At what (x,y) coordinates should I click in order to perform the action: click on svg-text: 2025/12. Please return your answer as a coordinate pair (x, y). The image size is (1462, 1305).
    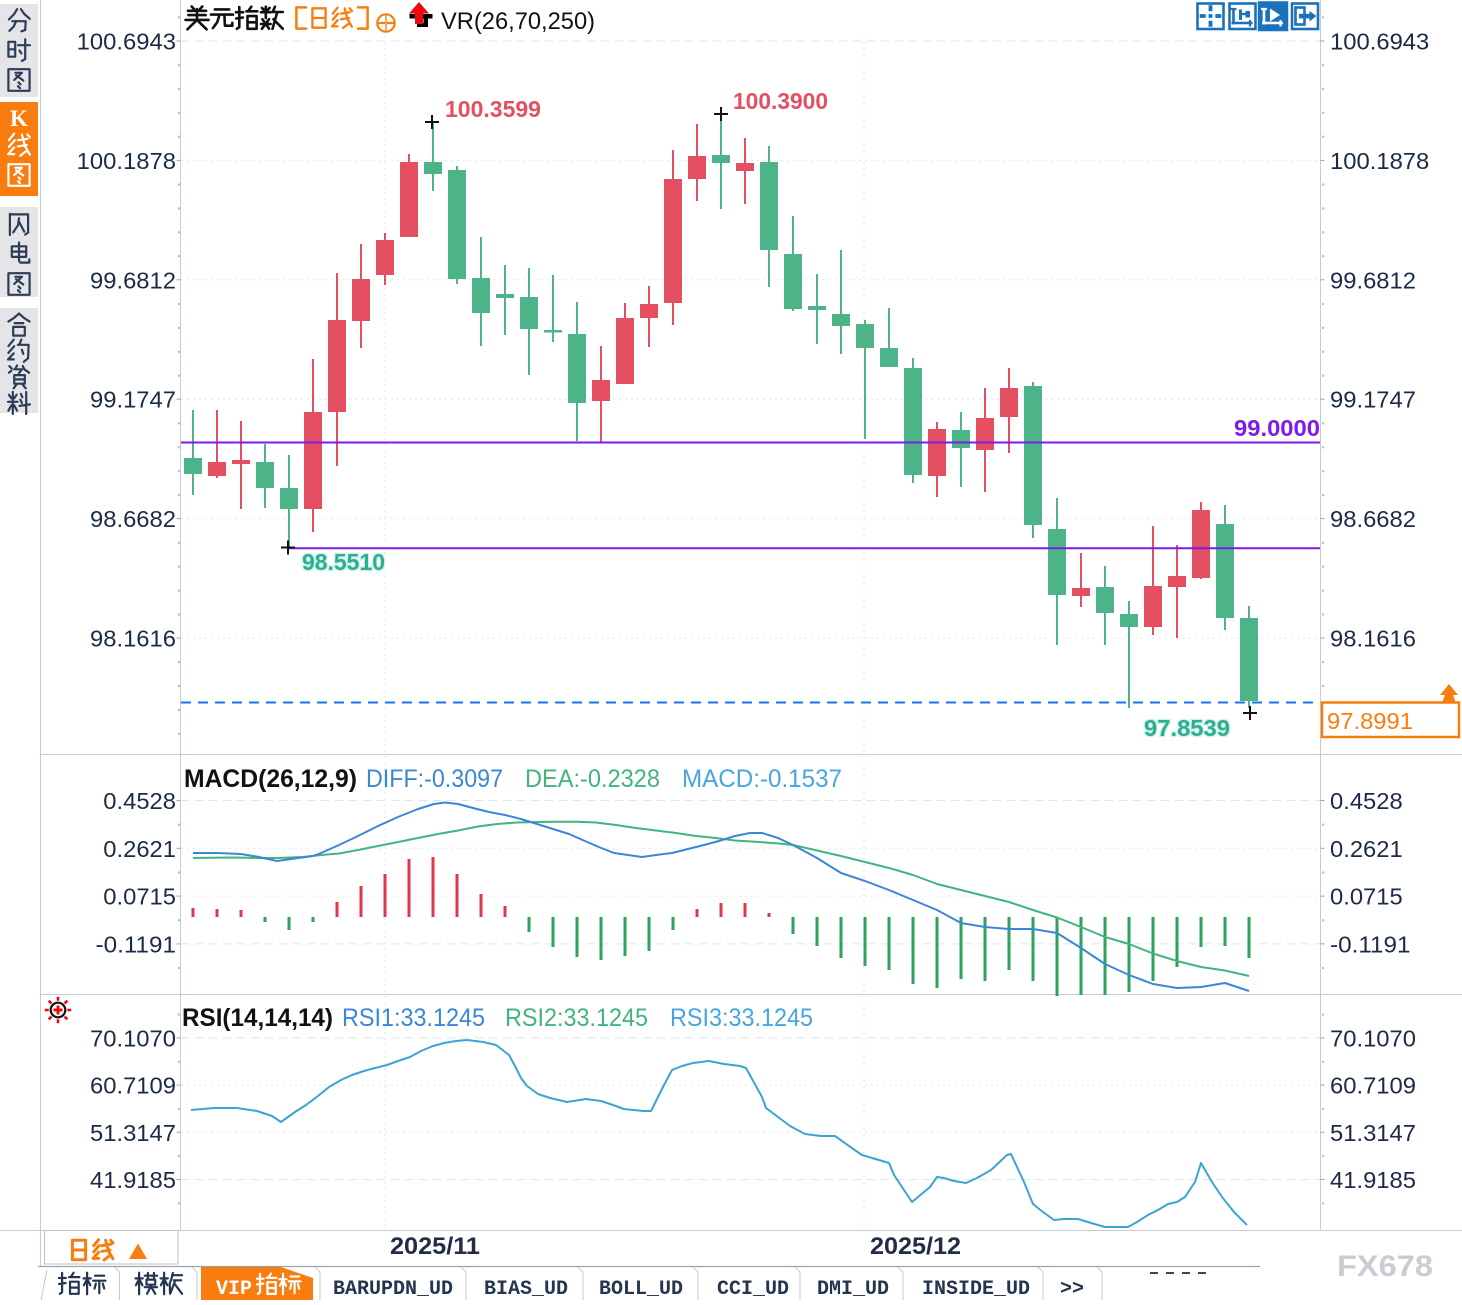
    Looking at the image, I should click on (915, 1246).